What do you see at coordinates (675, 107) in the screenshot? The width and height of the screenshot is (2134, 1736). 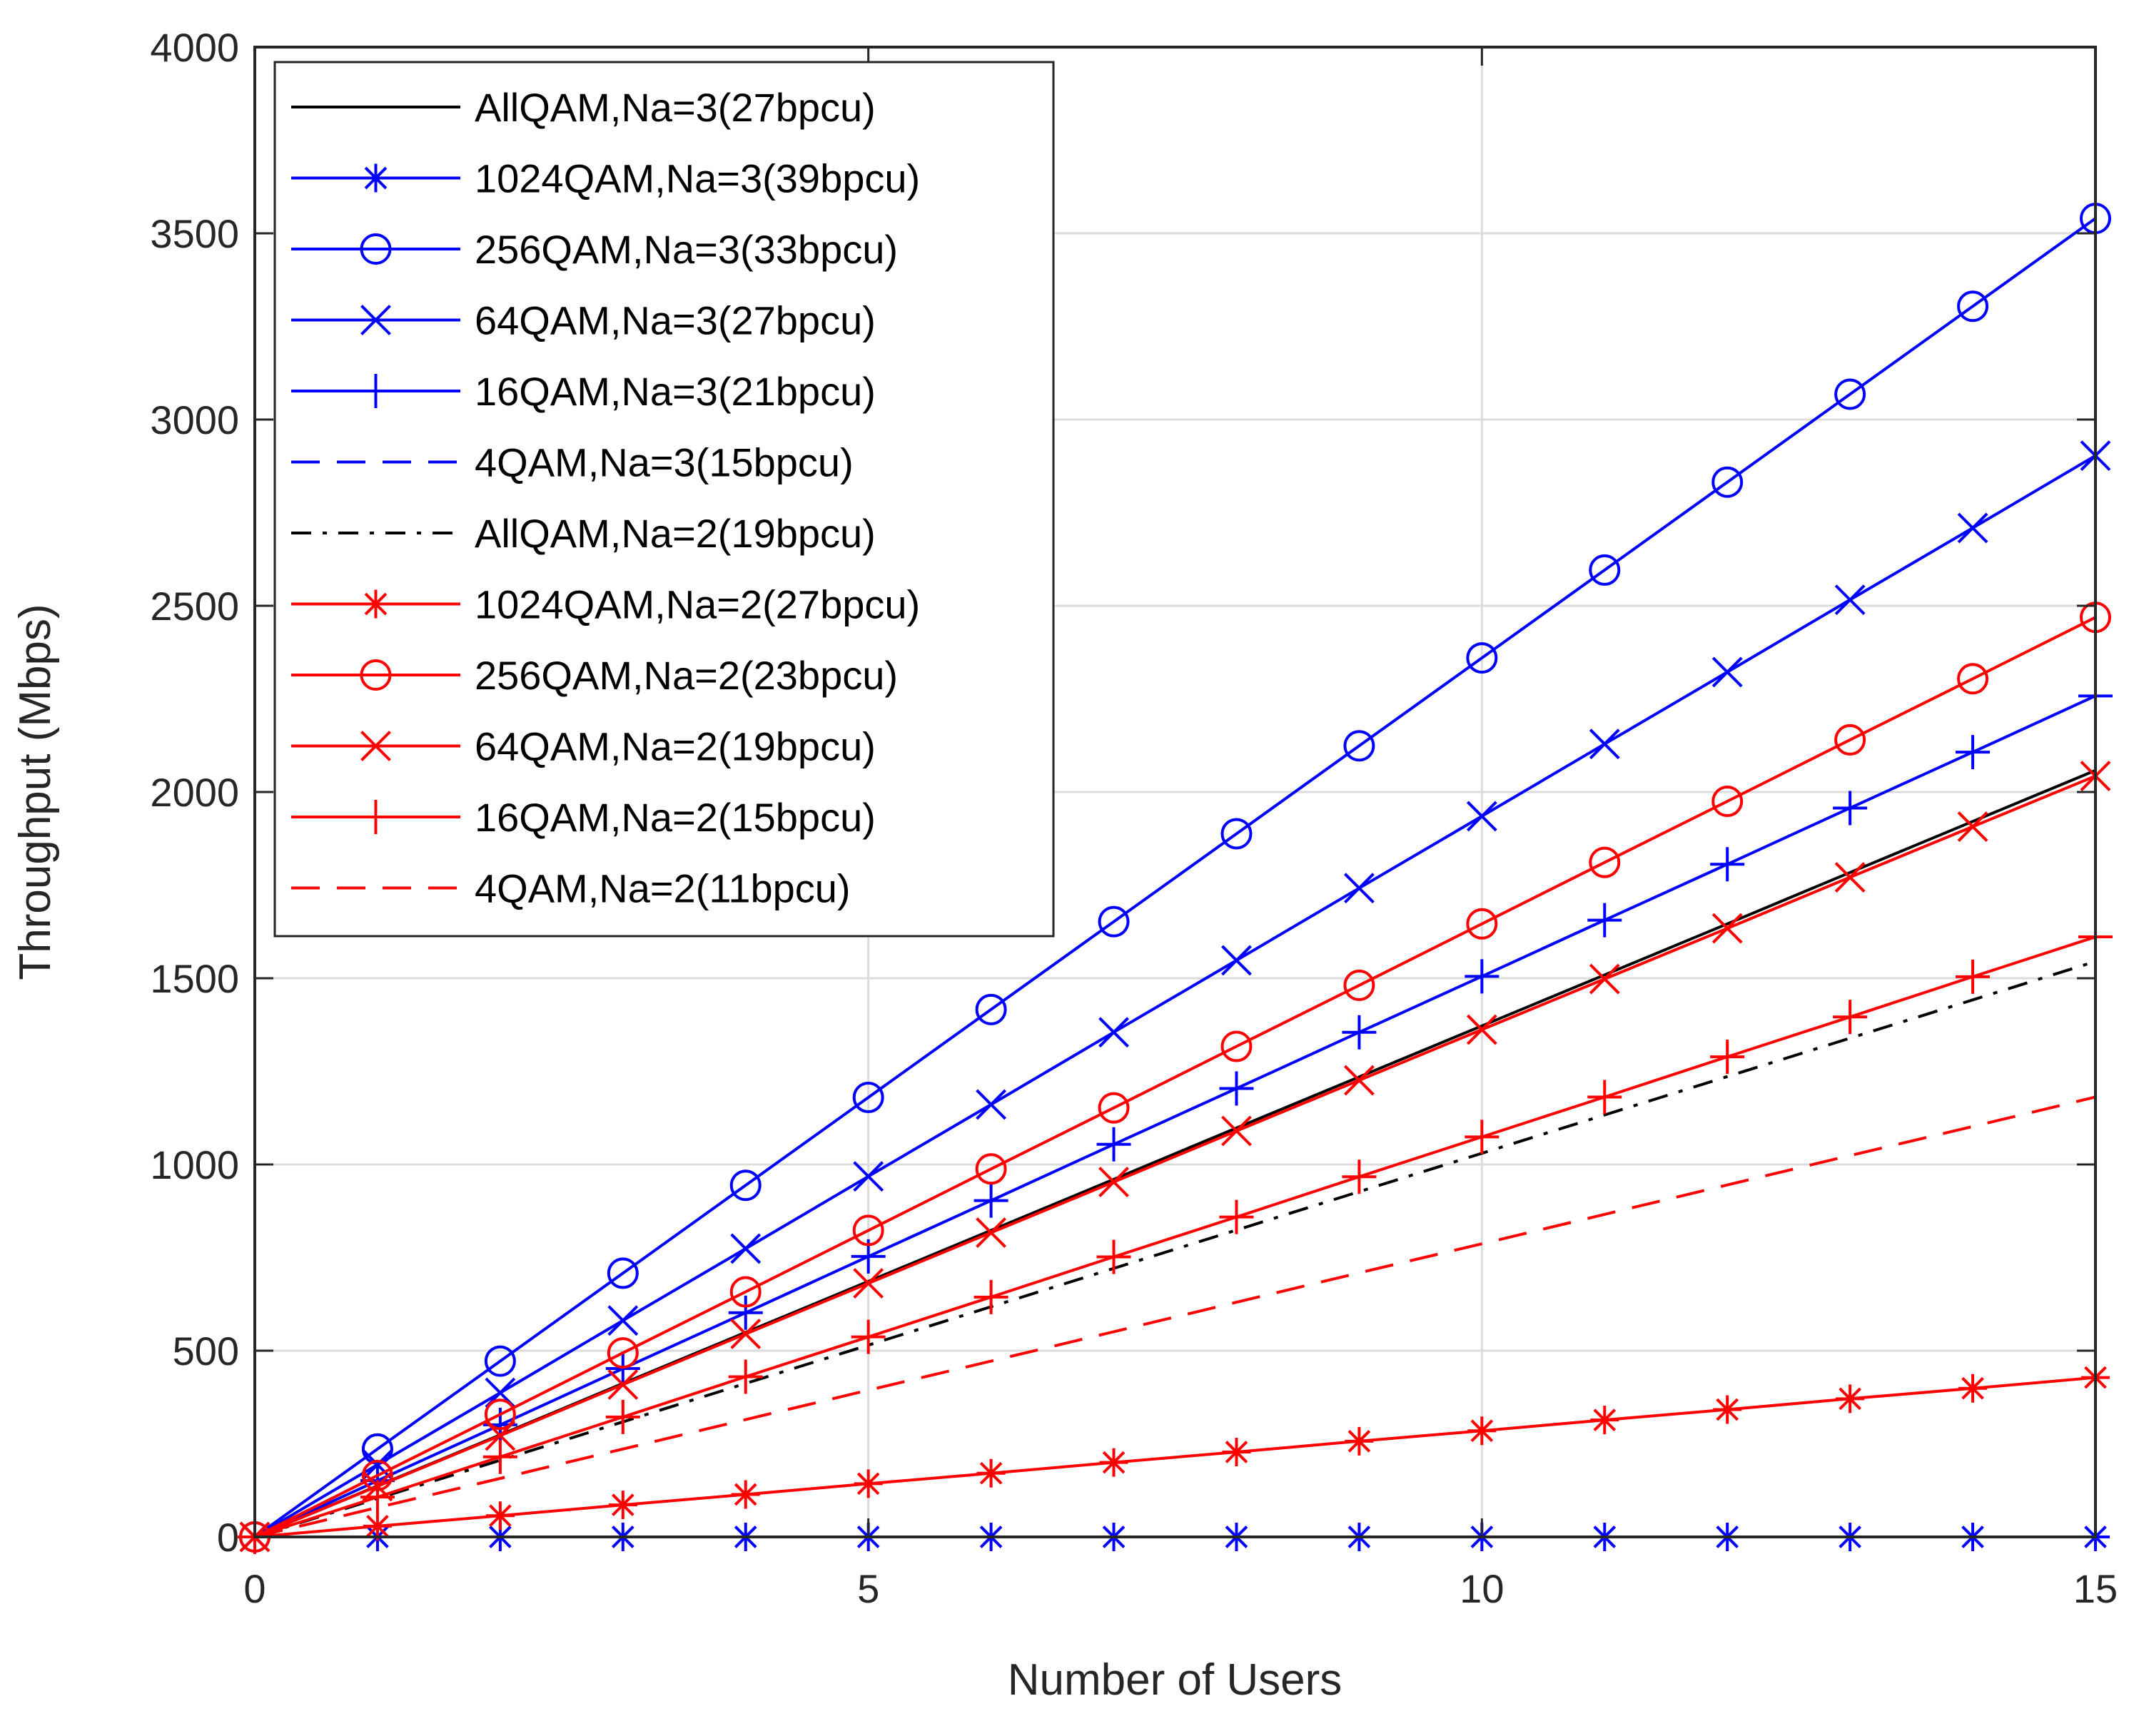 I see `legend-label: AllQAM,Na=3(27bpcu)` at bounding box center [675, 107].